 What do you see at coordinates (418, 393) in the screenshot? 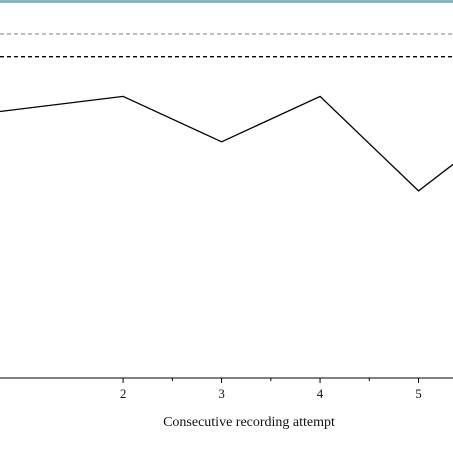
I see `x-tick-label-5: 5` at bounding box center [418, 393].